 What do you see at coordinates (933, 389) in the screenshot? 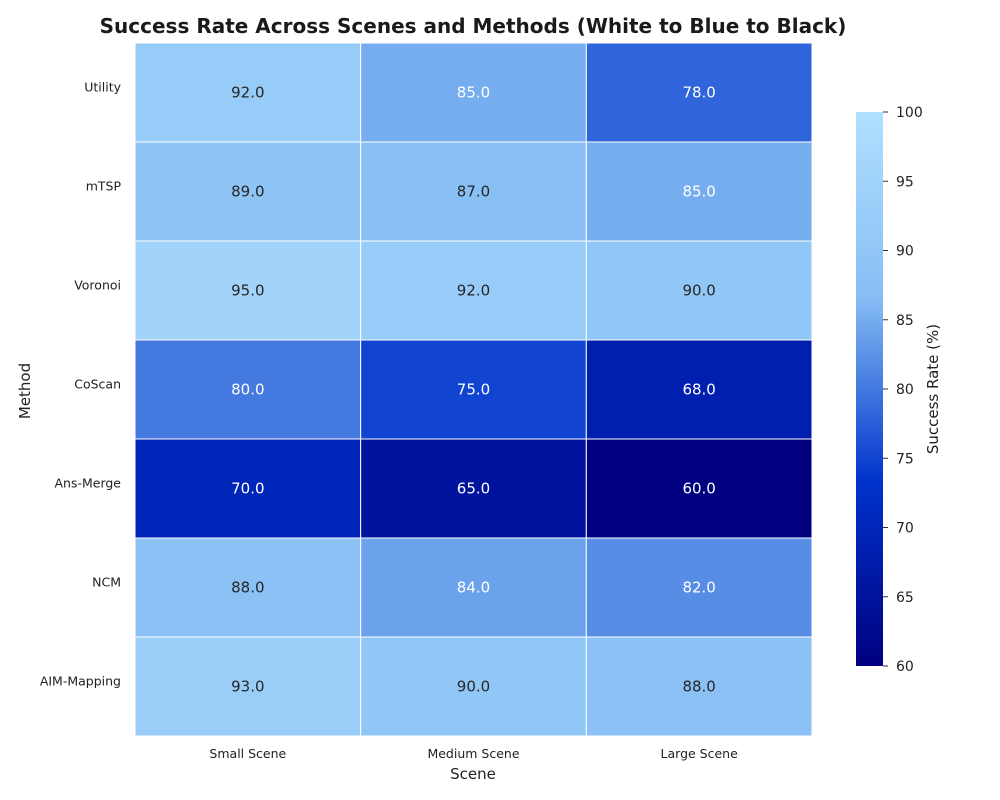
I see `colorbar-label: Success Rate (%)` at bounding box center [933, 389].